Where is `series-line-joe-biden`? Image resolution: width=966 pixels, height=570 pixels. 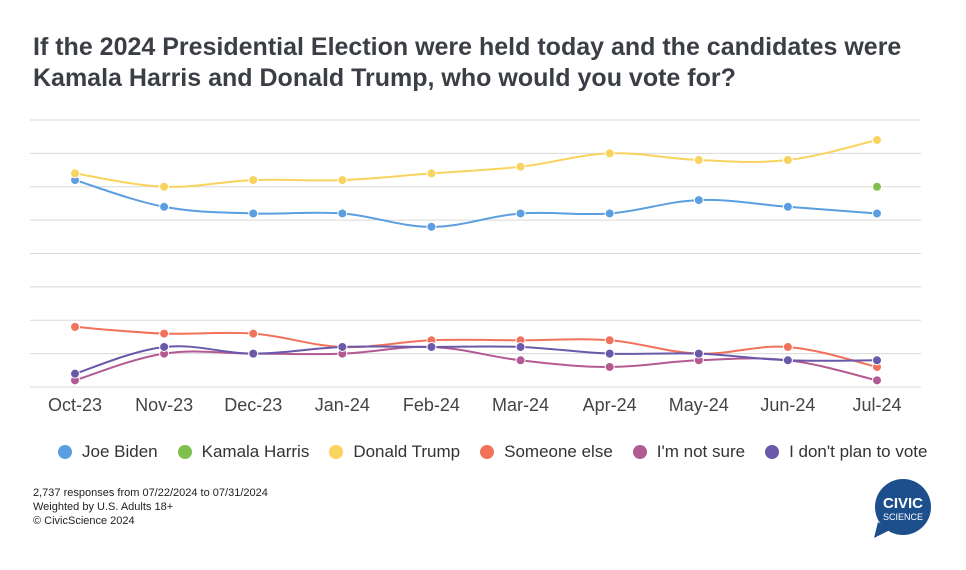 series-line-joe-biden is located at coordinates (476, 203).